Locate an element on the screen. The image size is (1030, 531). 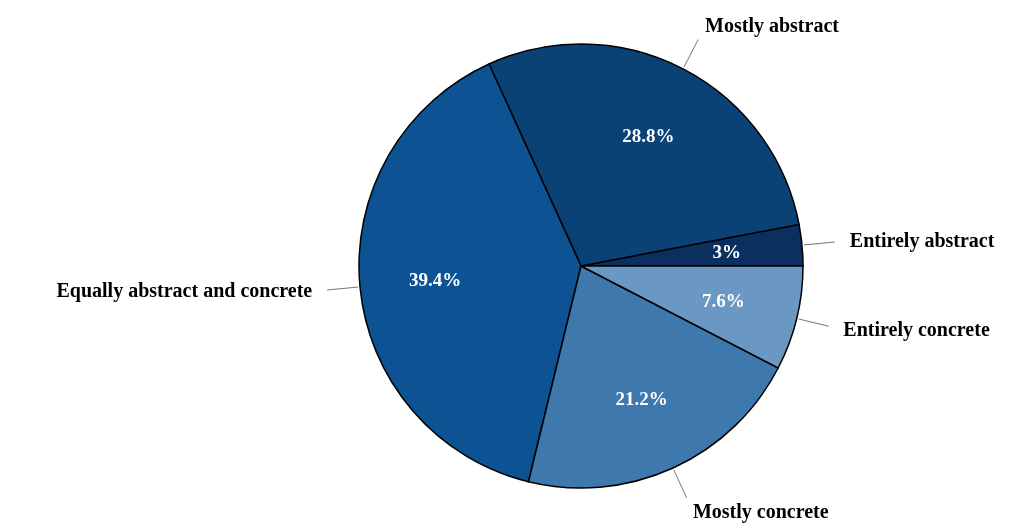
data-label: 21.2% is located at coordinates (641, 399).